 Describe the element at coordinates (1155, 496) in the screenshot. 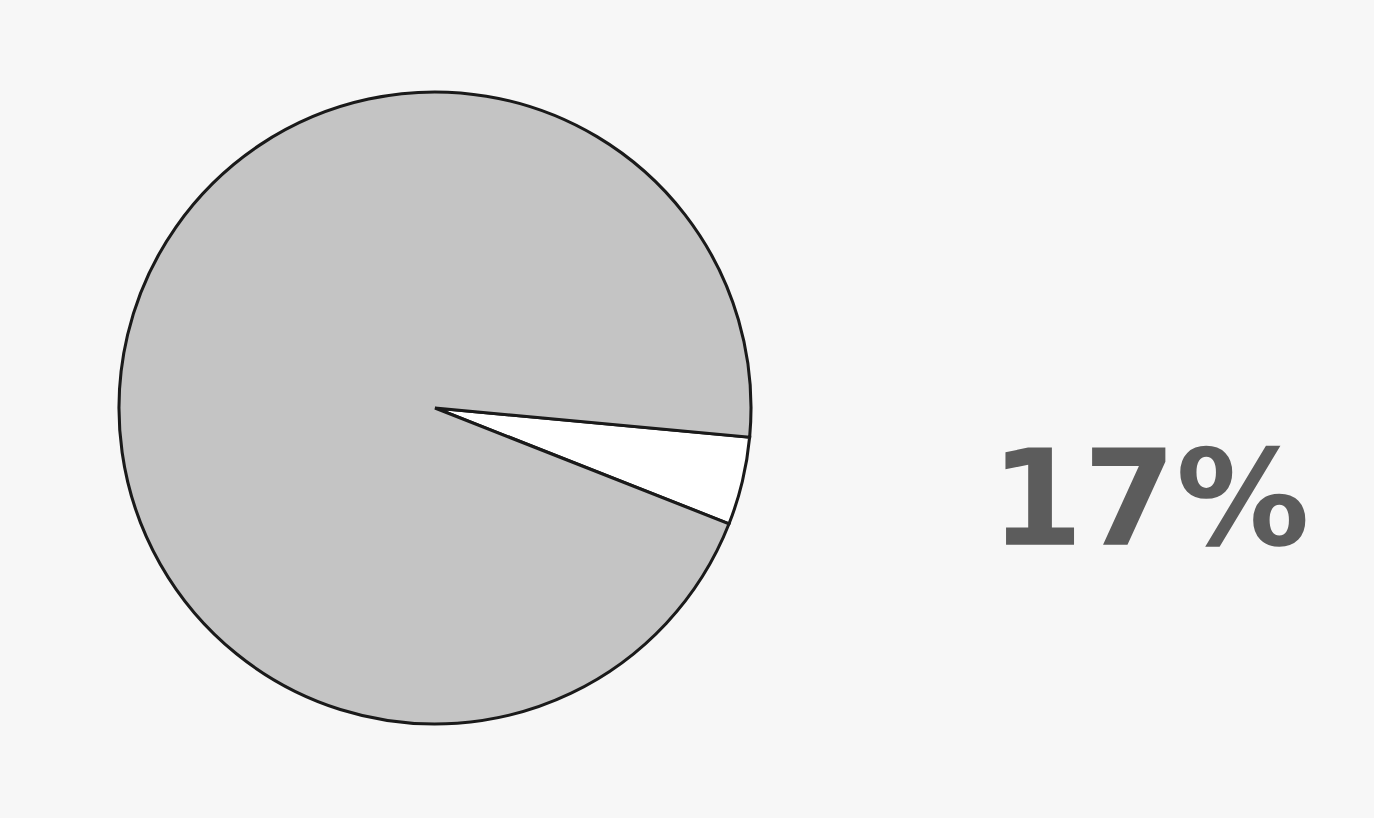

I see `text: 17%` at that location.